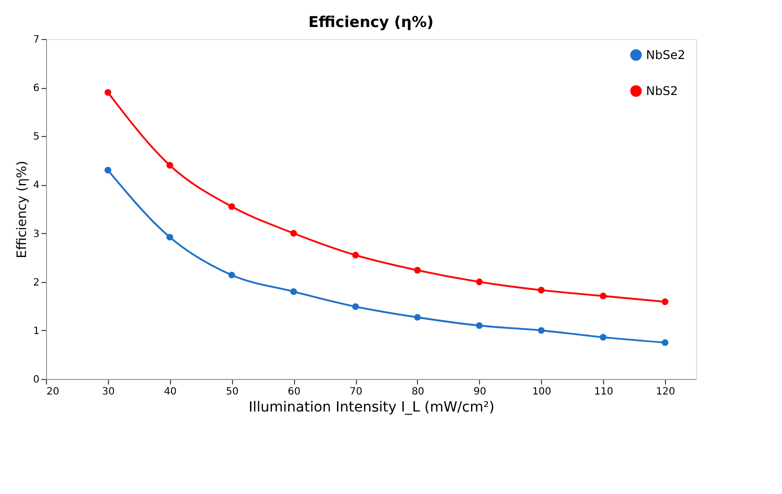 This screenshot has height=494, width=782. What do you see at coordinates (36, 234) in the screenshot?
I see `y-tick-label: 3` at bounding box center [36, 234].